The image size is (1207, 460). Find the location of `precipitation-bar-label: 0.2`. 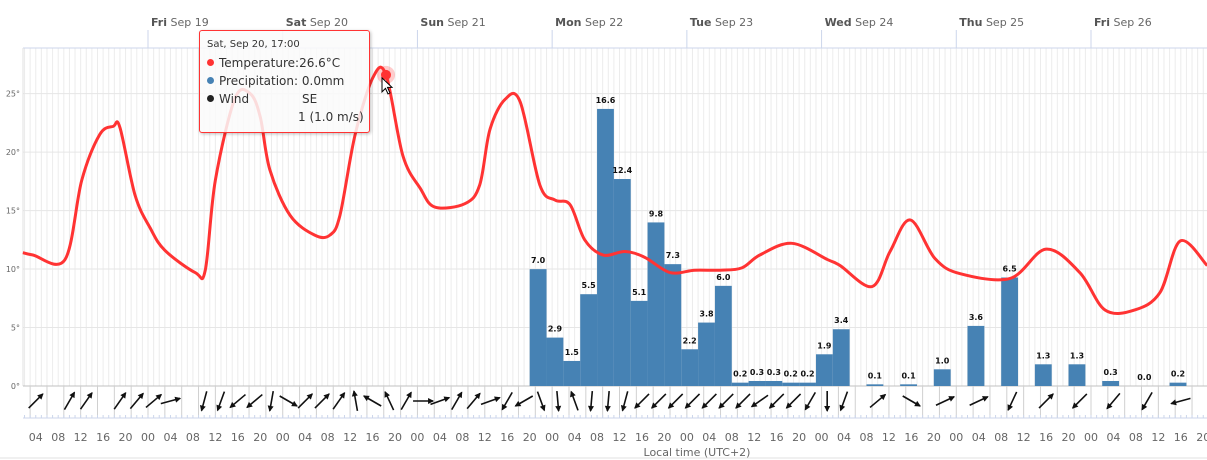

precipitation-bar-label: 0.2 is located at coordinates (807, 374).